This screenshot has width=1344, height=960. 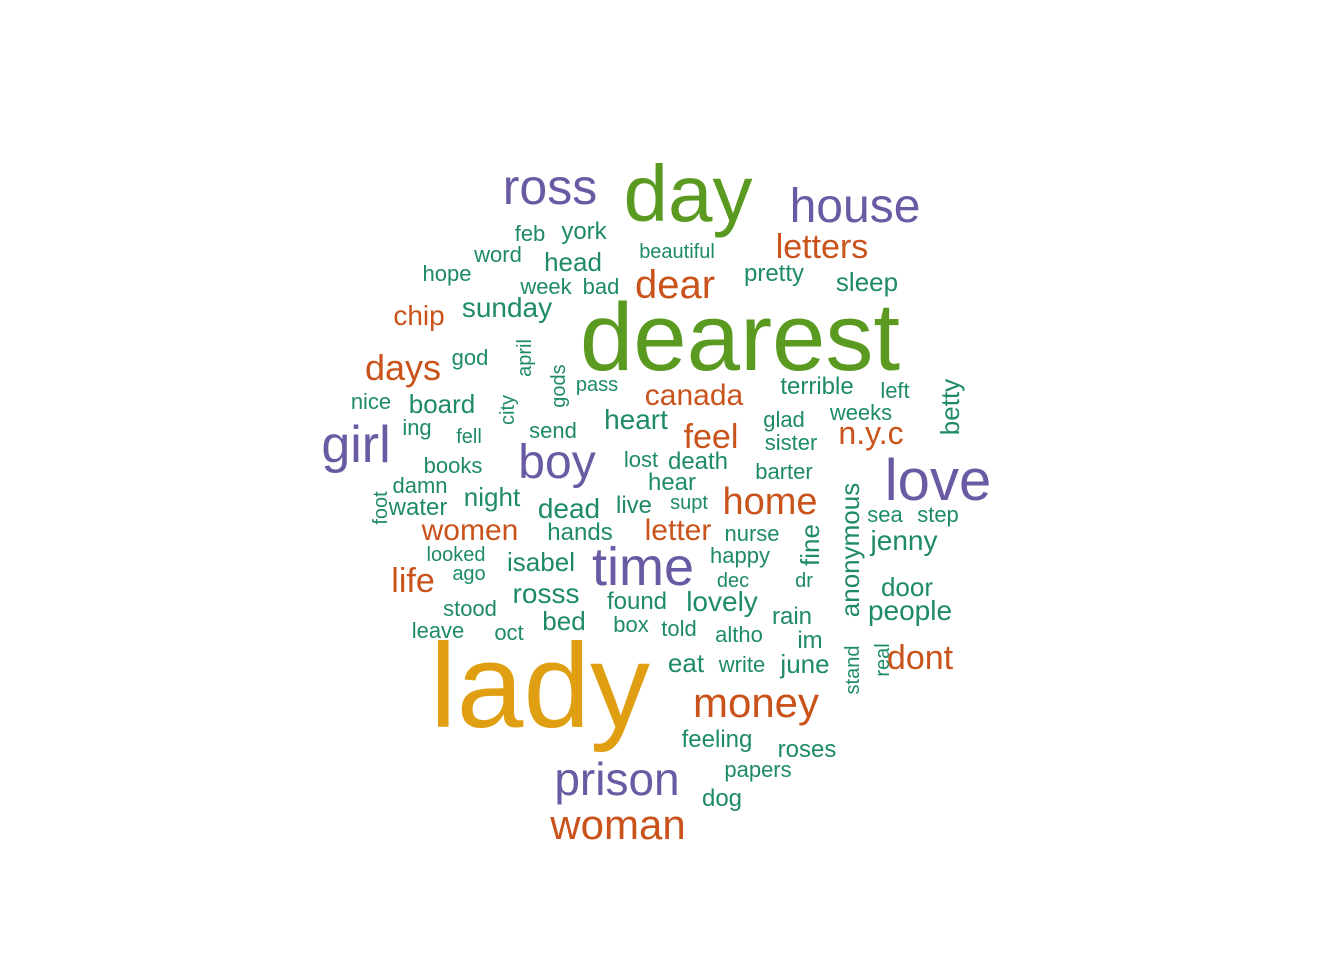 I want to click on word-ross: ross, so click(x=550, y=187).